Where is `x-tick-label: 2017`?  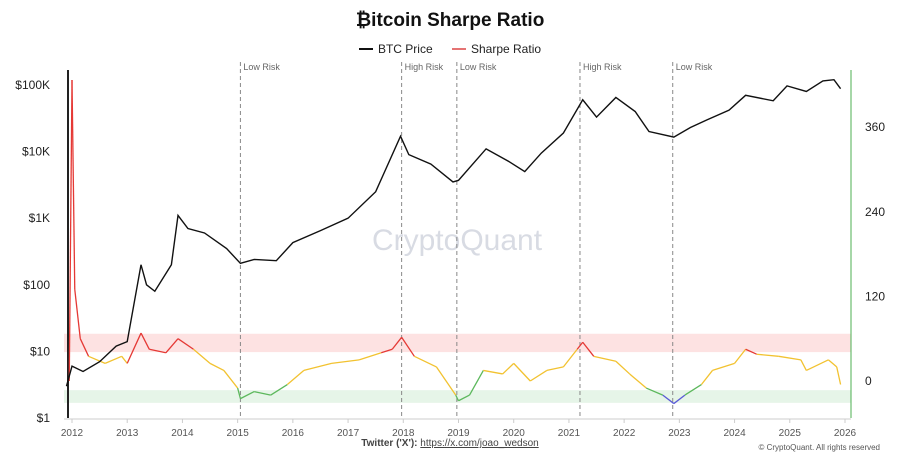 x-tick-label: 2017 is located at coordinates (348, 433).